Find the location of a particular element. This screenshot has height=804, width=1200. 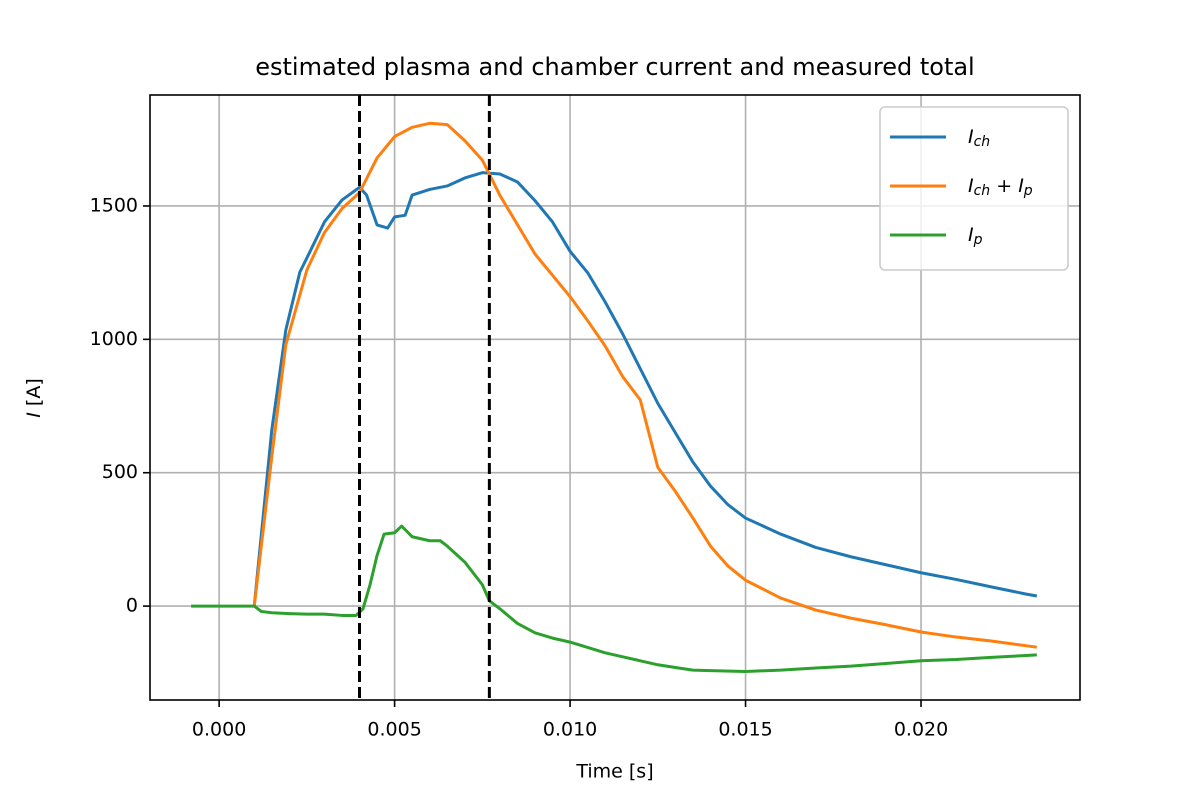

y-tick-label: 1500 is located at coordinates (114, 205).